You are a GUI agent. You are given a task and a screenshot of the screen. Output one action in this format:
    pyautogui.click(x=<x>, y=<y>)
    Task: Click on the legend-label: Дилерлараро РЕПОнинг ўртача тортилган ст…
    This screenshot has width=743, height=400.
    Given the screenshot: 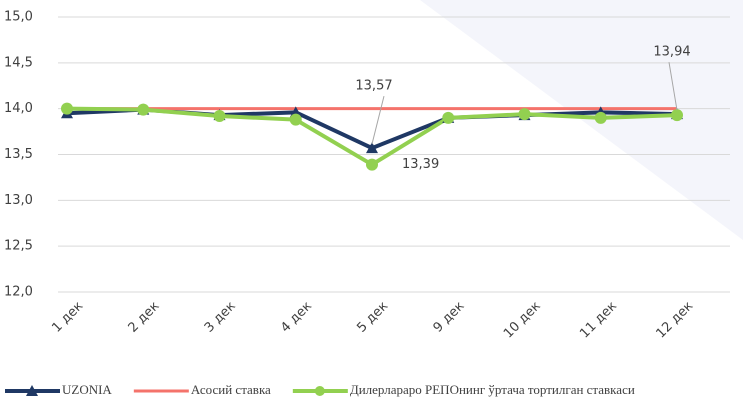 What is the action you would take?
    pyautogui.click(x=492, y=389)
    